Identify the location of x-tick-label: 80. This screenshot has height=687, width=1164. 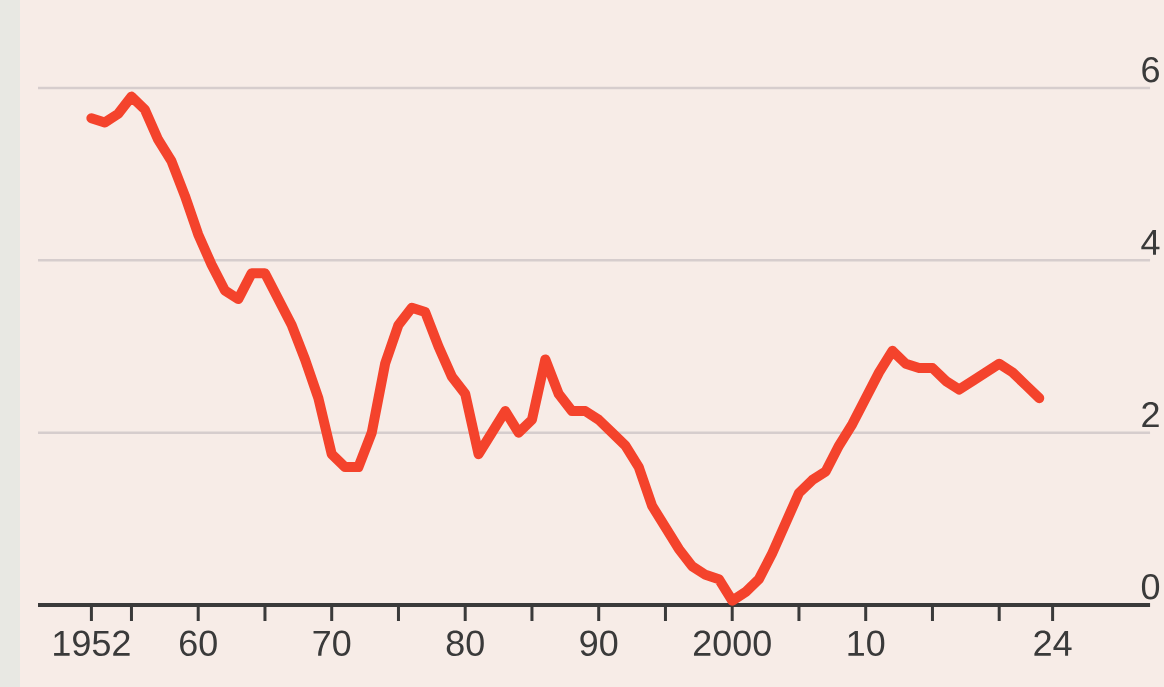
(465, 643).